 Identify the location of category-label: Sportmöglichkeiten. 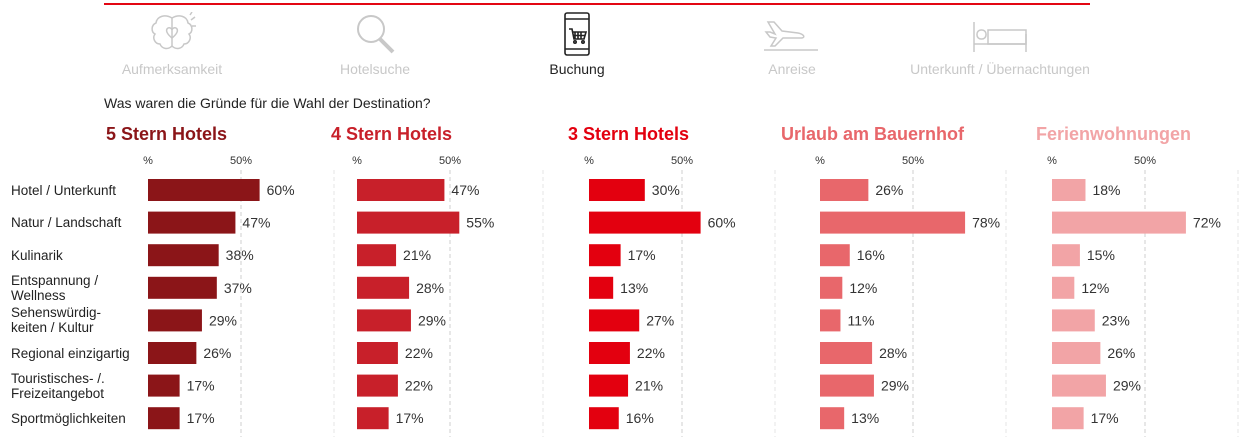
(78, 418).